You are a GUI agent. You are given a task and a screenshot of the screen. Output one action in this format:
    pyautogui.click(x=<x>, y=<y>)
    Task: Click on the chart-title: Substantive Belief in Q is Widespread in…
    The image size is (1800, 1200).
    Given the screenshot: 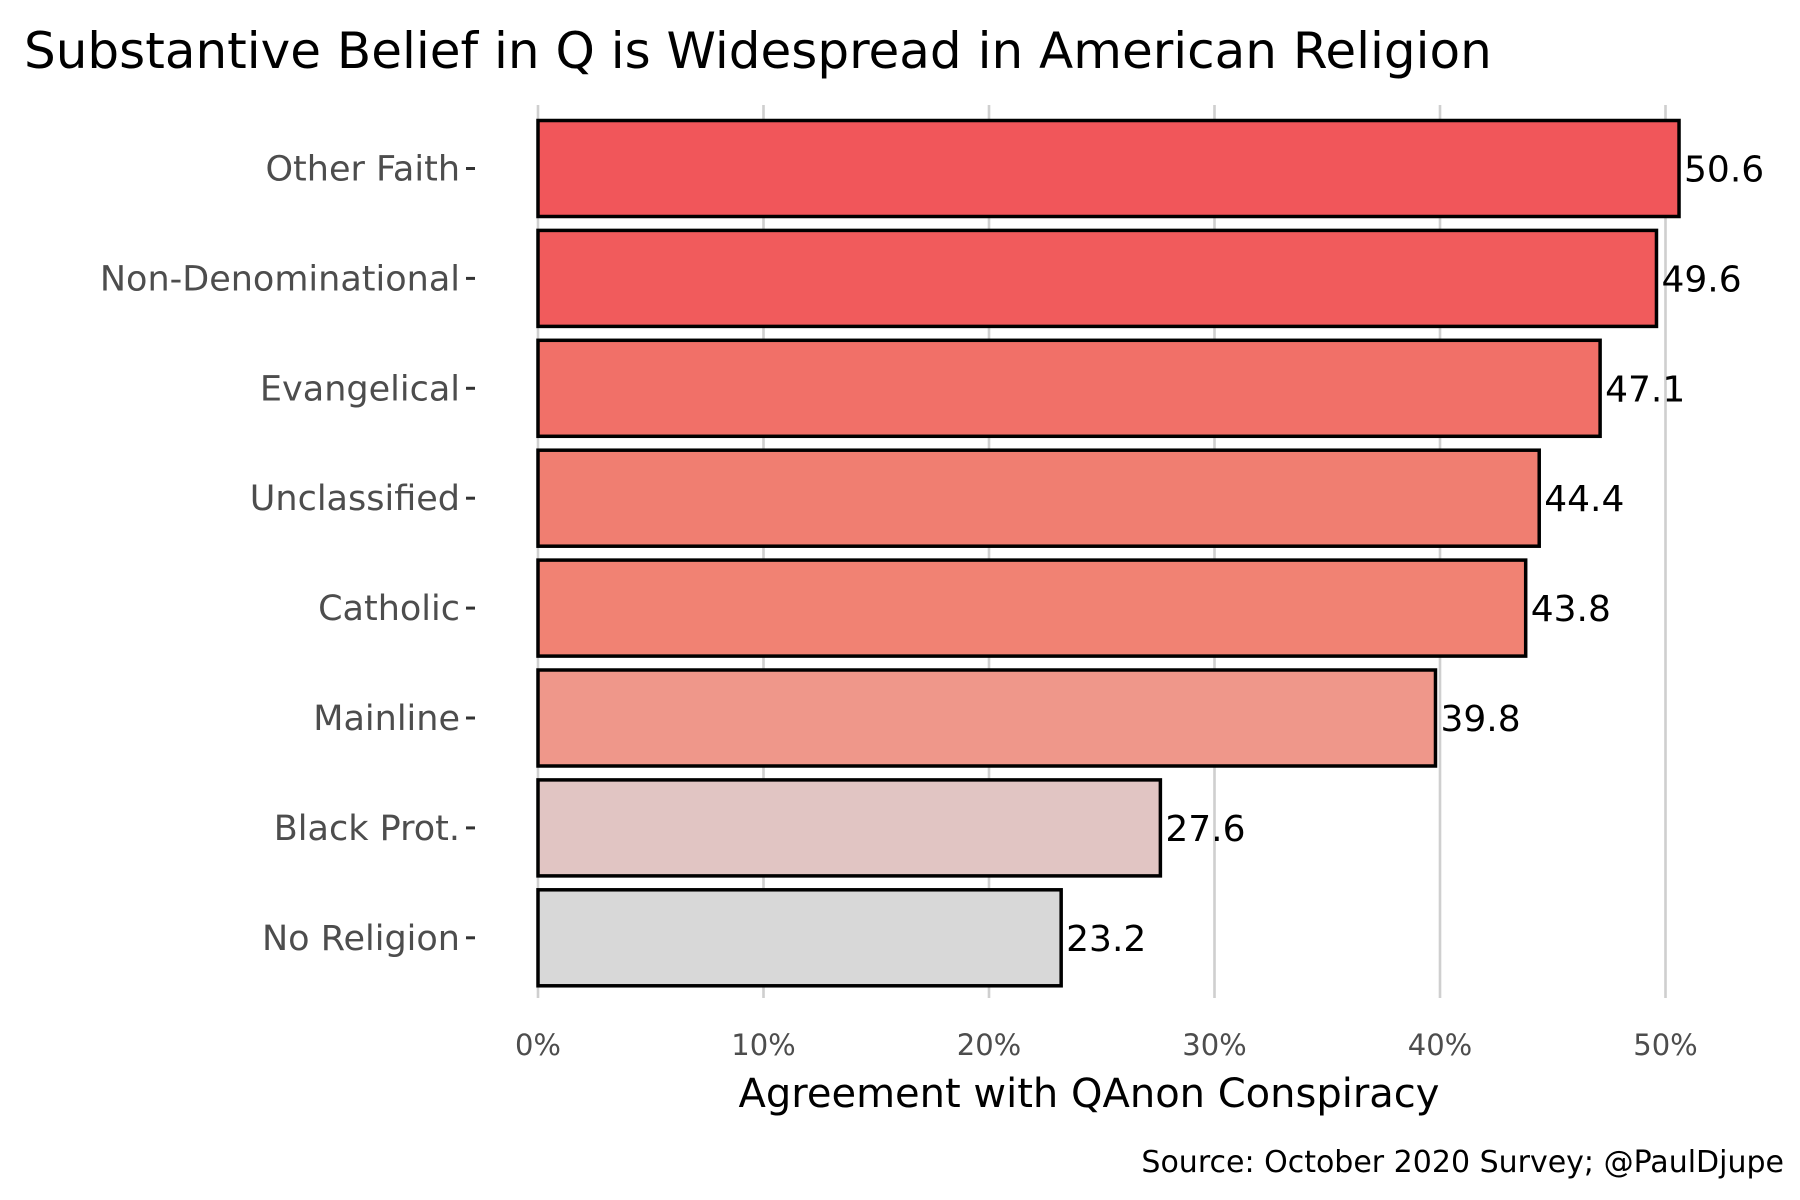 What is the action you would take?
    pyautogui.click(x=758, y=51)
    